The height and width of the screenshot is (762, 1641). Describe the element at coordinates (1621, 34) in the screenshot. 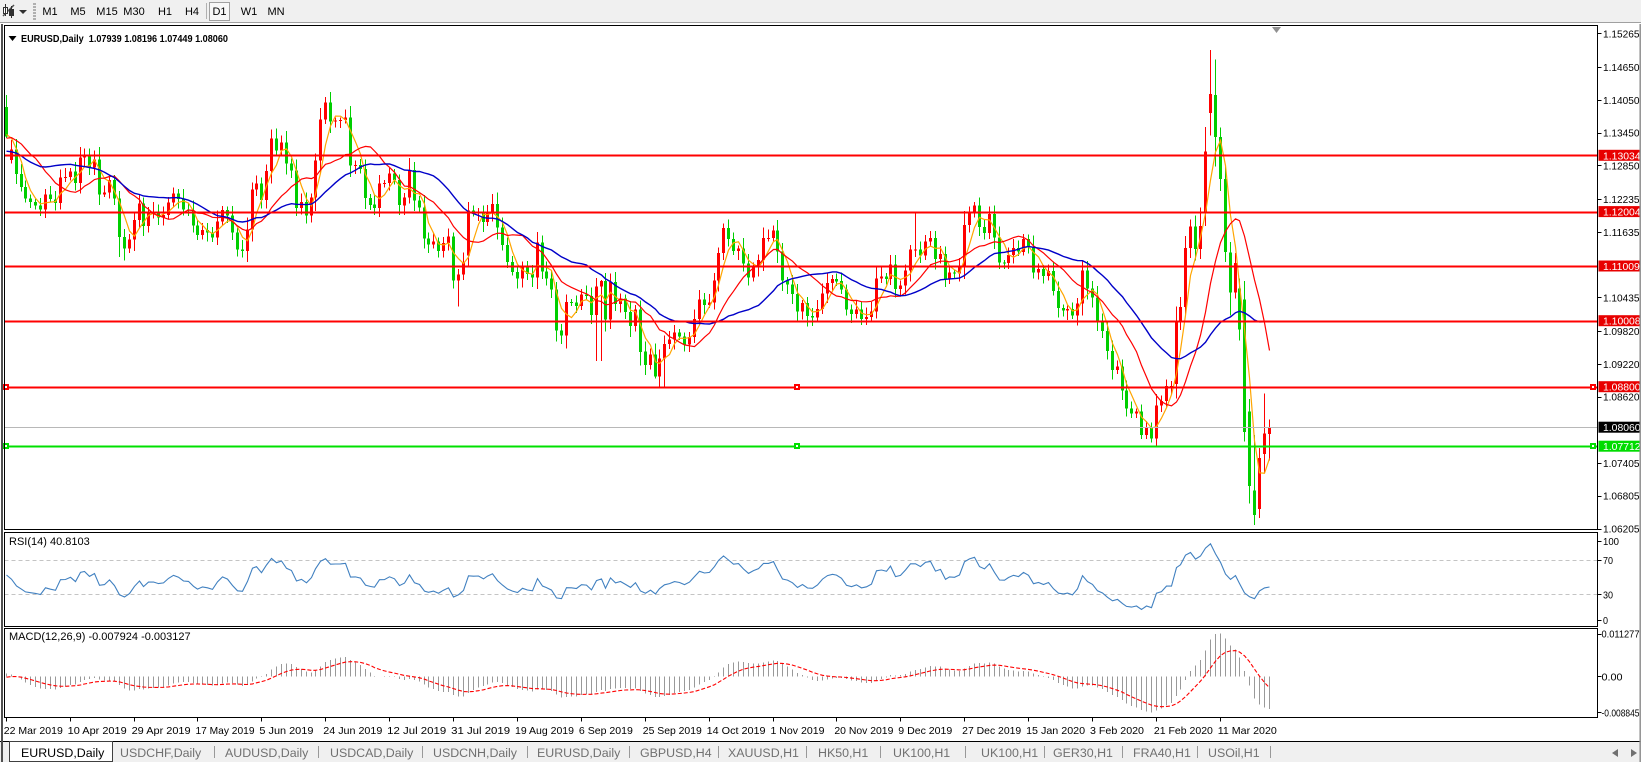

I see `svg-text: 1.15265` at that location.